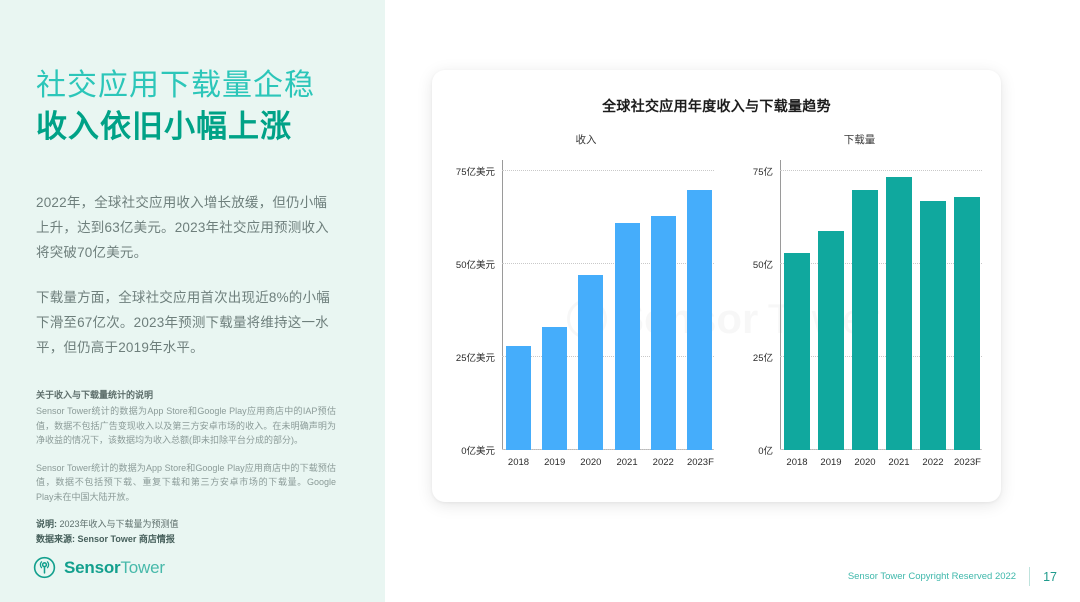 This screenshot has width=1080, height=602. What do you see at coordinates (627, 462) in the screenshot?
I see `revenue-x-label: 2021` at bounding box center [627, 462].